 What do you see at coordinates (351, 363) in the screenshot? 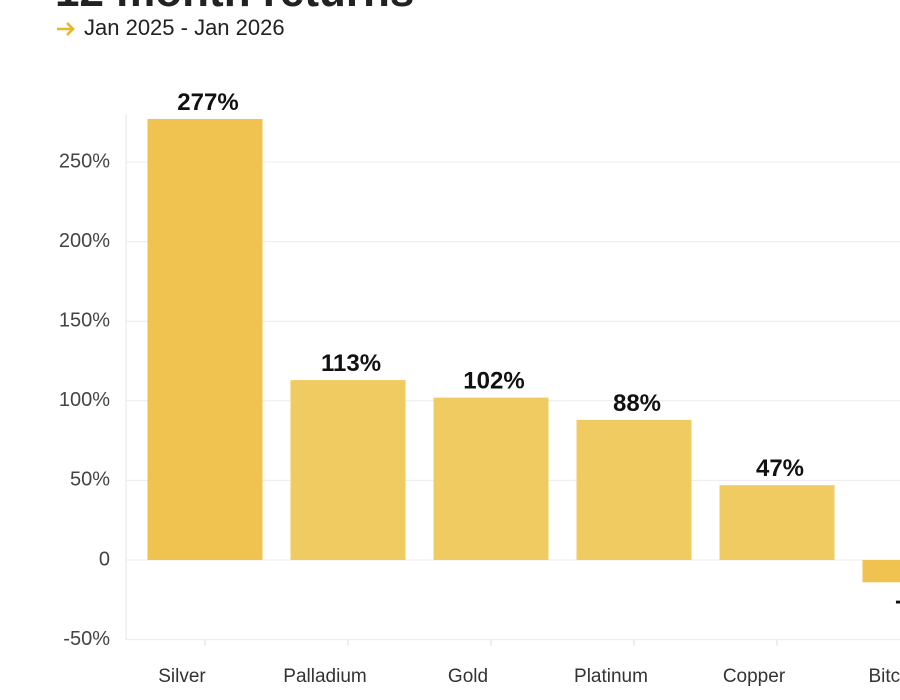
I see `value-label: 113%` at bounding box center [351, 363].